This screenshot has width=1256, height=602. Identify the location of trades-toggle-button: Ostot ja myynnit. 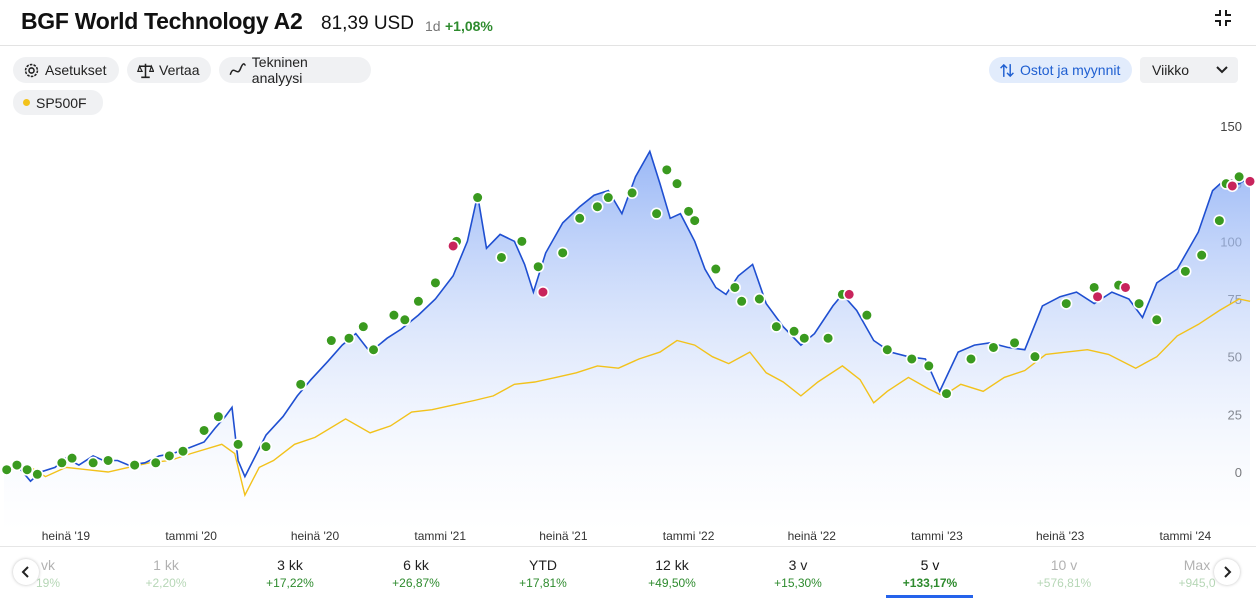
(1060, 70).